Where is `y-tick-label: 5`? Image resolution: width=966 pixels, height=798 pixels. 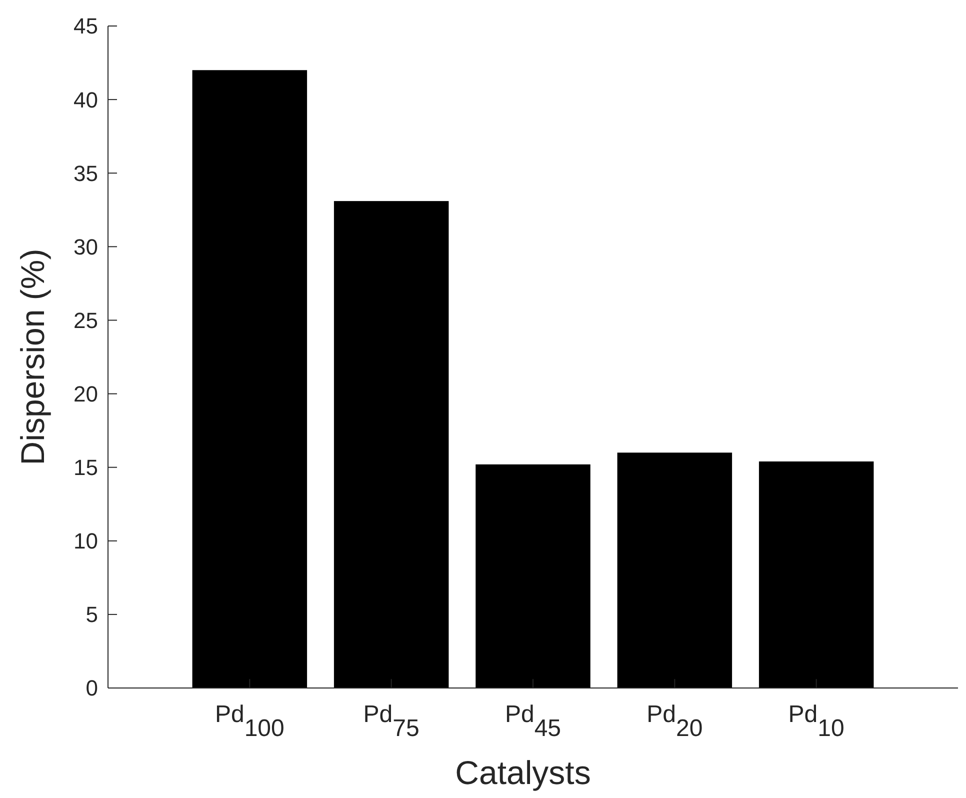 y-tick-label: 5 is located at coordinates (92, 615).